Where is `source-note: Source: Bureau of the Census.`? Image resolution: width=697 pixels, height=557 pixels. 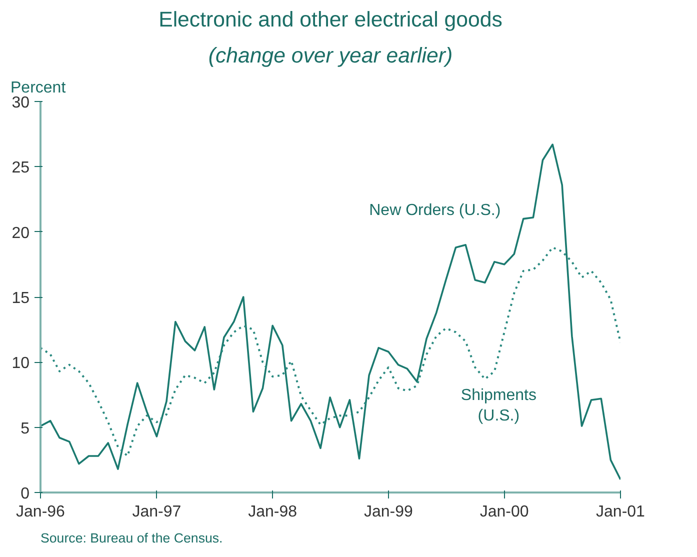 source-note: Source: Bureau of the Census. is located at coordinates (131, 538).